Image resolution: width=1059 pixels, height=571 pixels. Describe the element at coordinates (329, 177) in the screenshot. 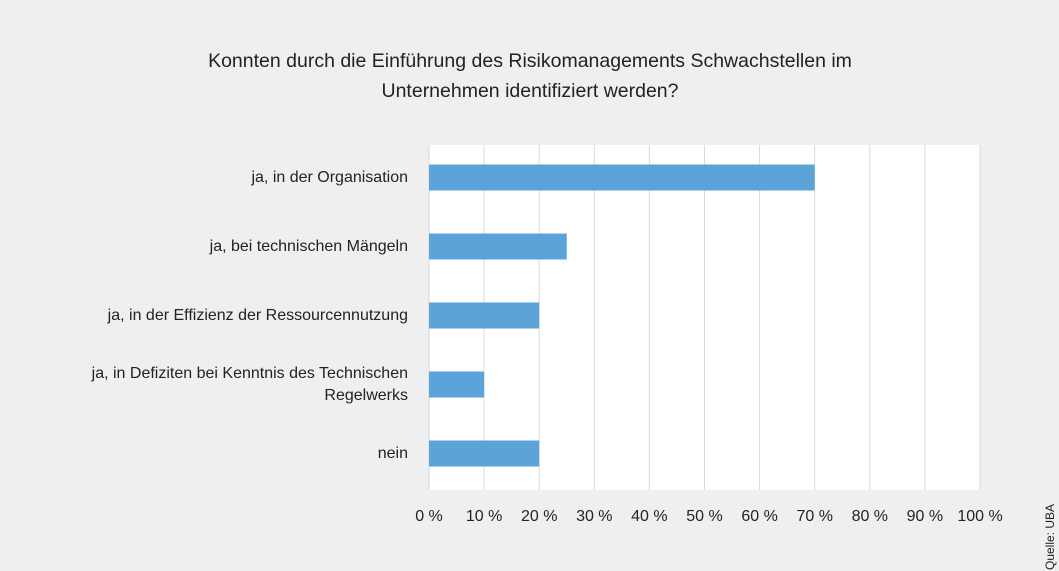

I see `y-tick-label: ja, in der Organisation` at that location.